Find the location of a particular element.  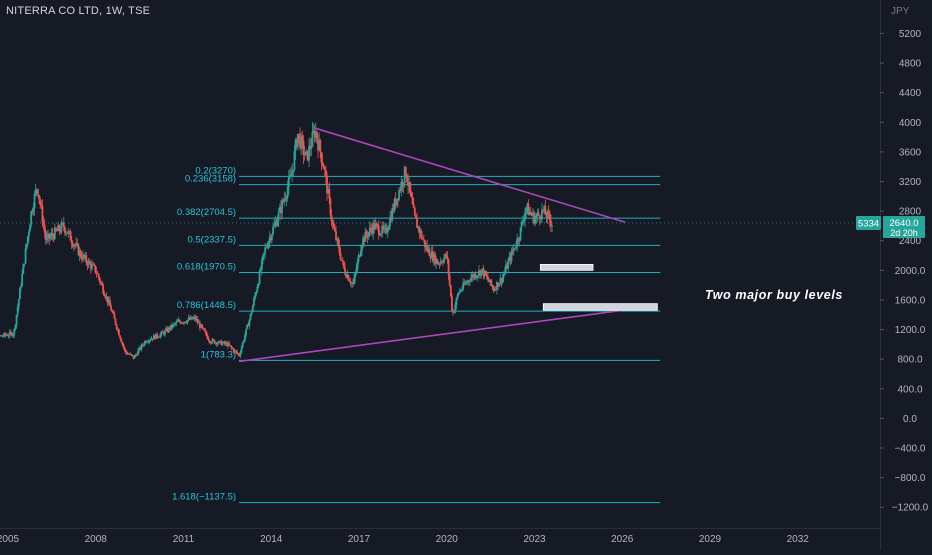

fib-level-label: 0.236(3158) is located at coordinates (210, 179).